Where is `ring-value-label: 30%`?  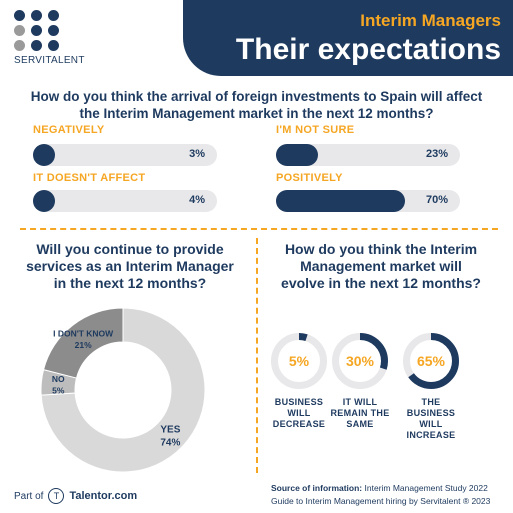 ring-value-label: 30% is located at coordinates (360, 361).